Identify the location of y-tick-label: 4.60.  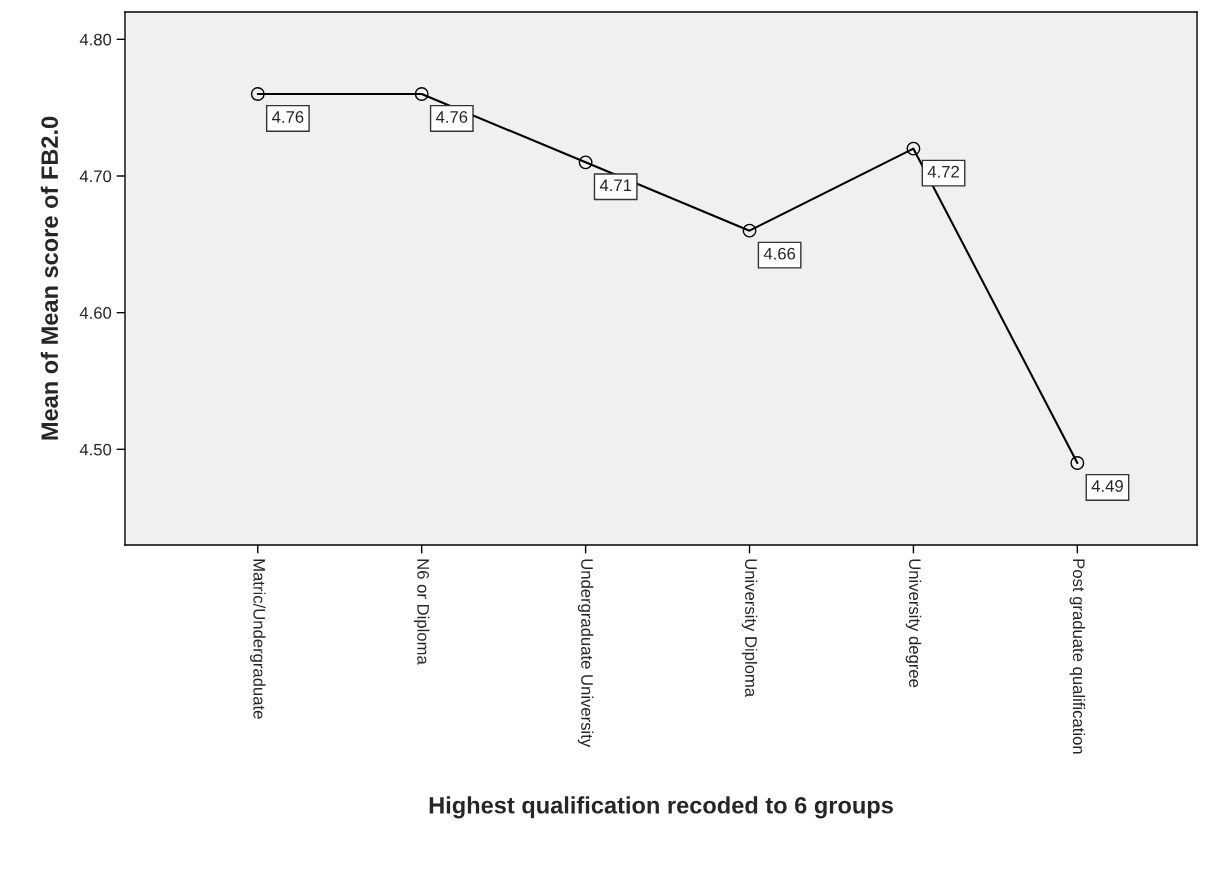
(95, 313).